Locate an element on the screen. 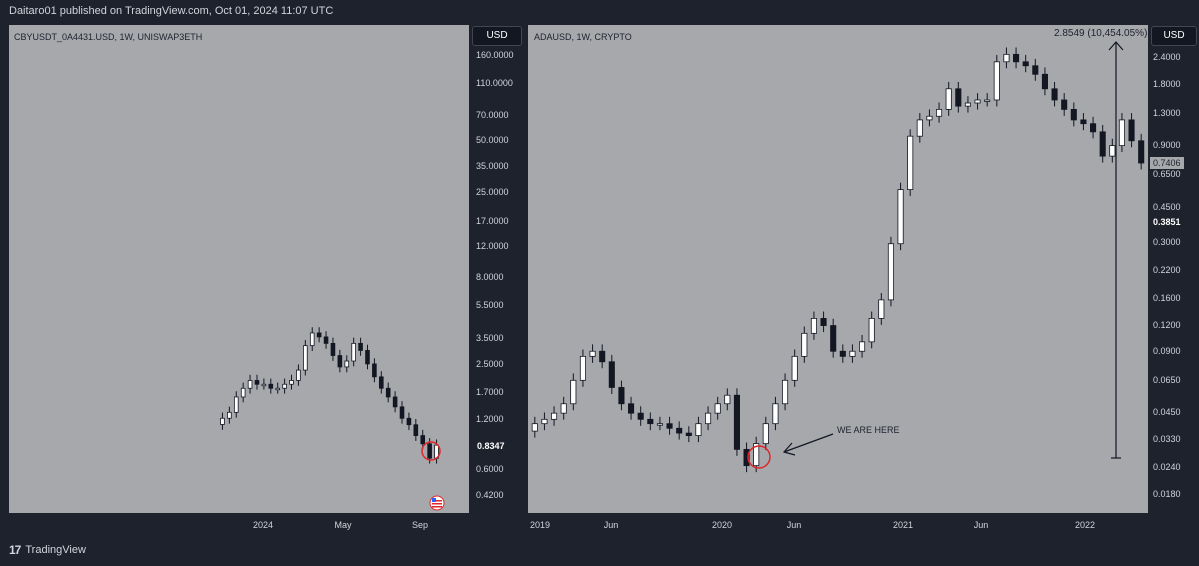 The width and height of the screenshot is (1199, 566). right-y-tick: 0.0450 is located at coordinates (1167, 412).